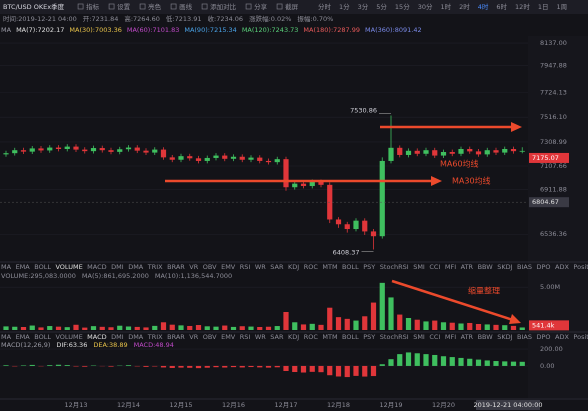 The width and height of the screenshot is (588, 411). What do you see at coordinates (101, 19) in the screenshot?
I see `info-item: 开:7231.84` at bounding box center [101, 19].